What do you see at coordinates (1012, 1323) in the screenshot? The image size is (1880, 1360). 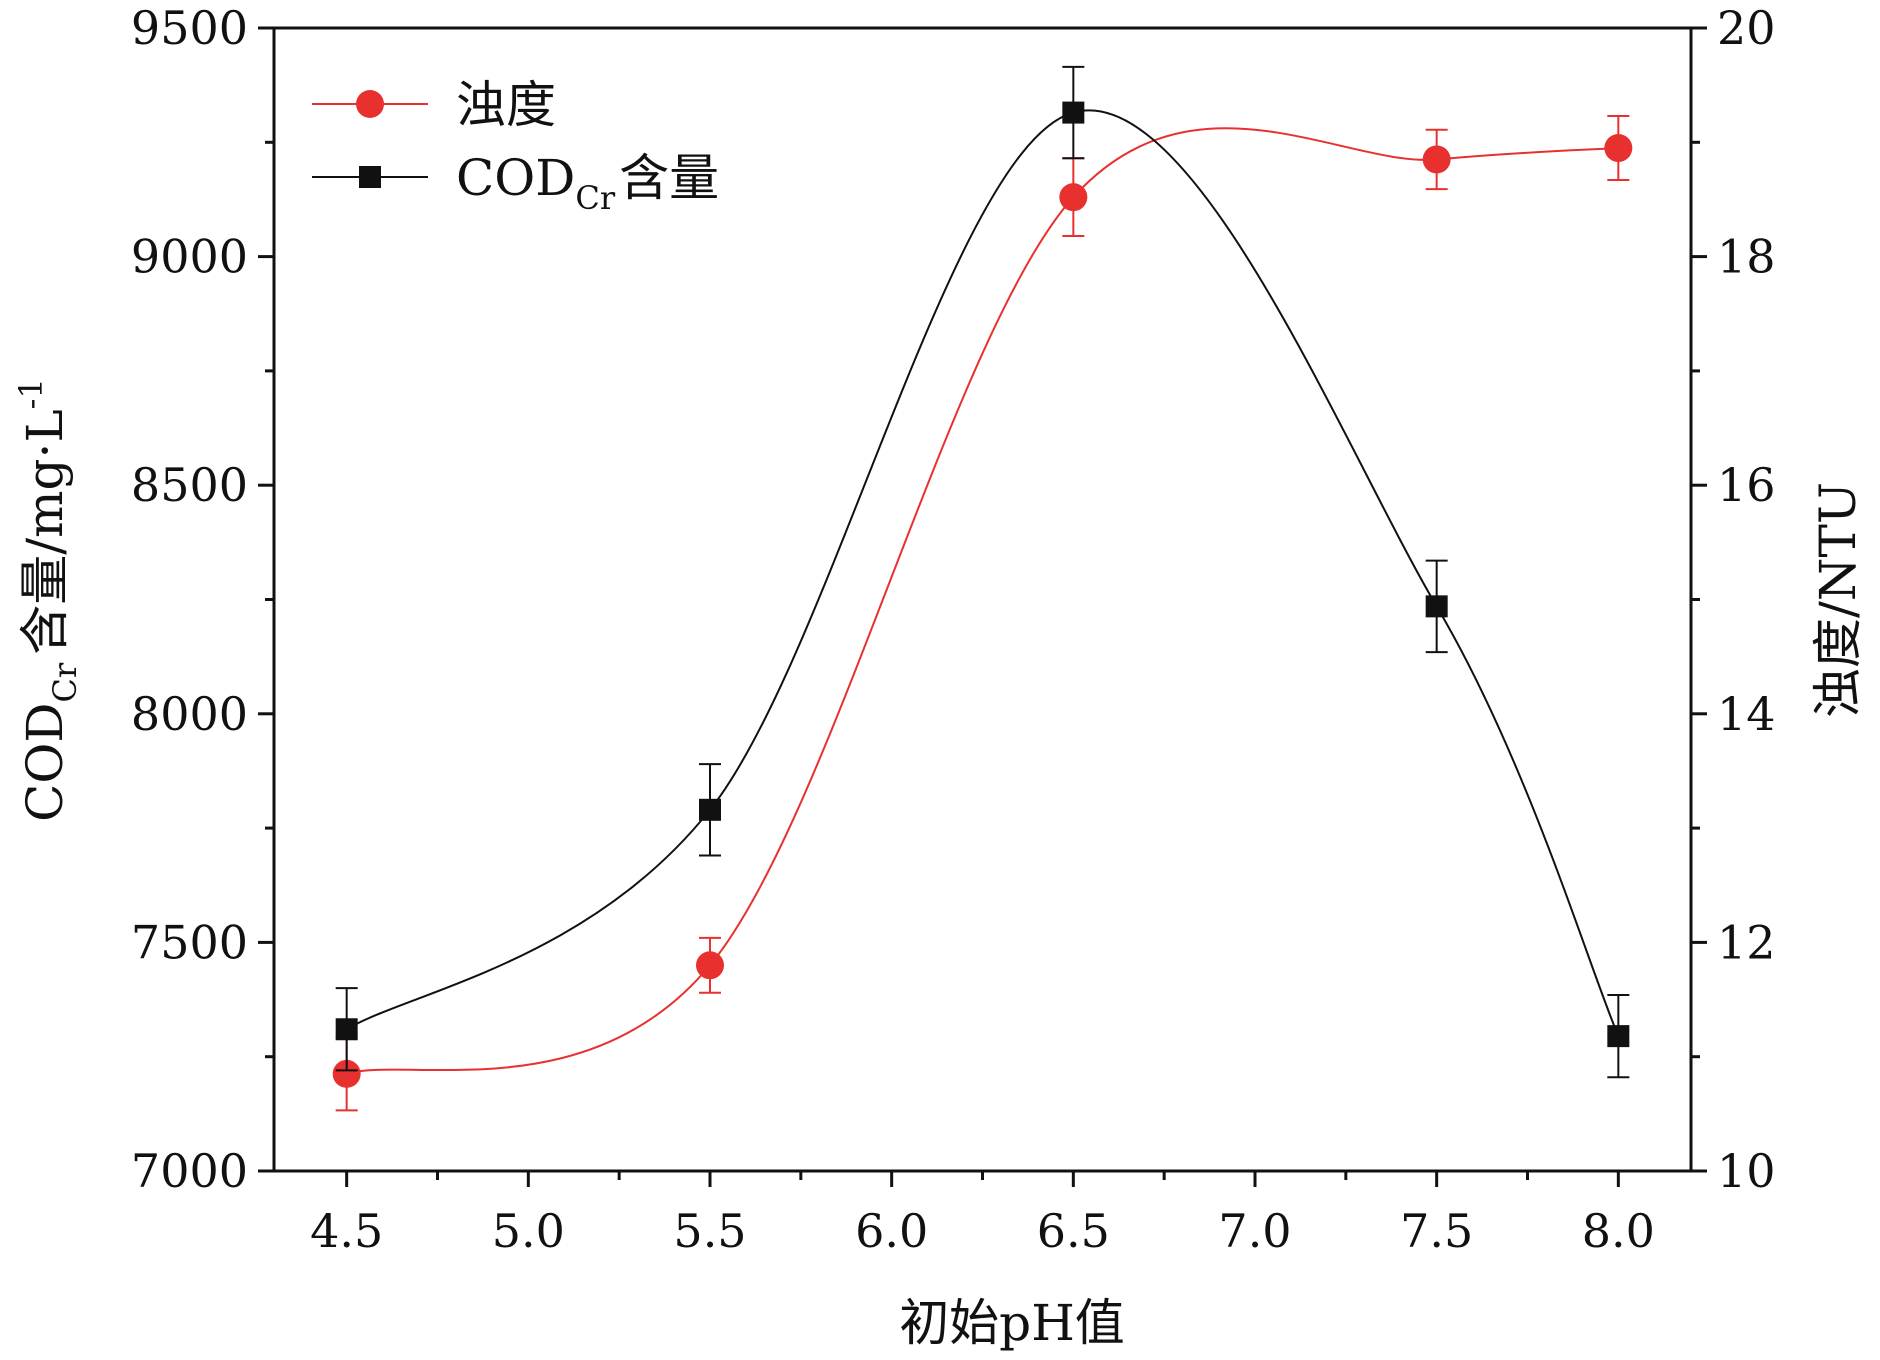 I see `x-axis-title: 初始pH值` at bounding box center [1012, 1323].